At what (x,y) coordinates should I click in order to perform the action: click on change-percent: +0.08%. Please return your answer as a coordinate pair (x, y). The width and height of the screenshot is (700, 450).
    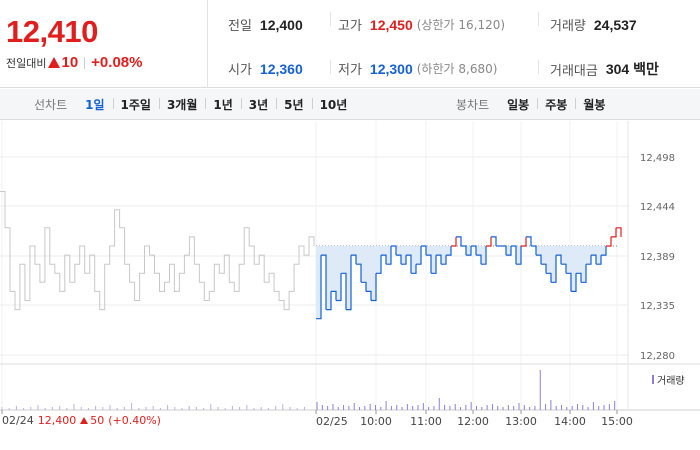
    Looking at the image, I should click on (117, 62).